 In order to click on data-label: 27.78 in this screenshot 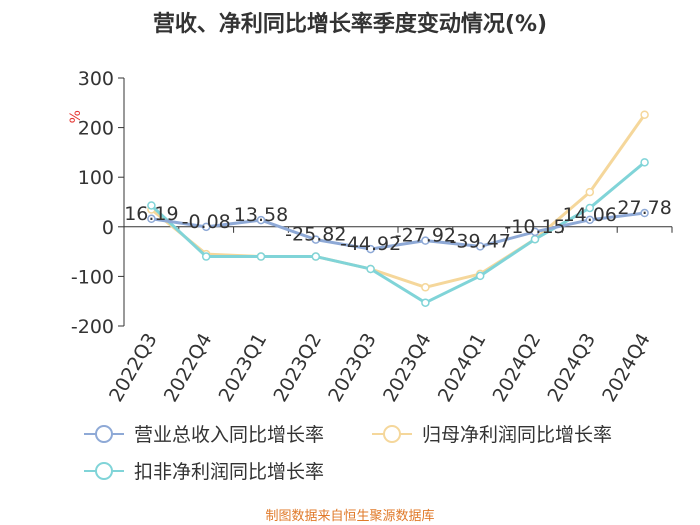, I will do `click(644, 208)`.